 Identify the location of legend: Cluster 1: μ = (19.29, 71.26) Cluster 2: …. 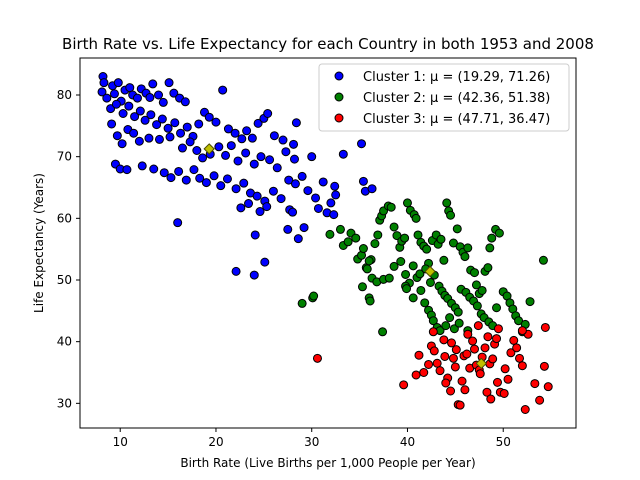
(444, 97).